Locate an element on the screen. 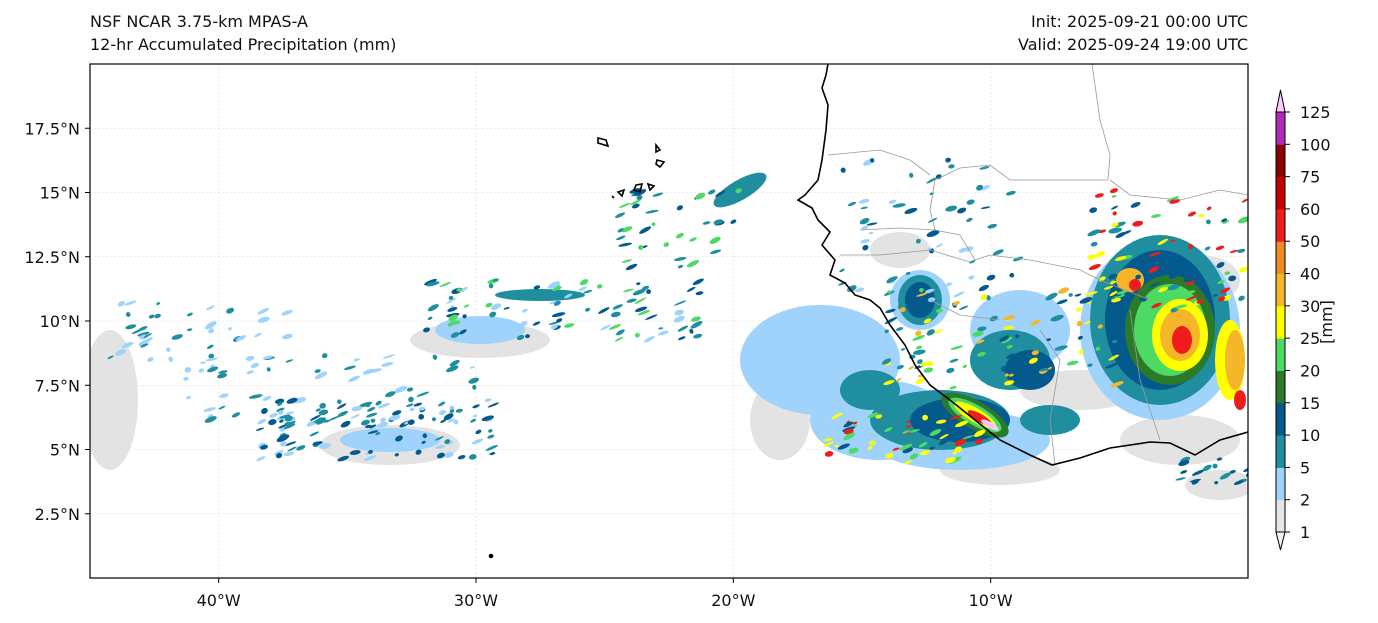 The image size is (1378, 623). colorbar-level-label: 60 is located at coordinates (1310, 209).